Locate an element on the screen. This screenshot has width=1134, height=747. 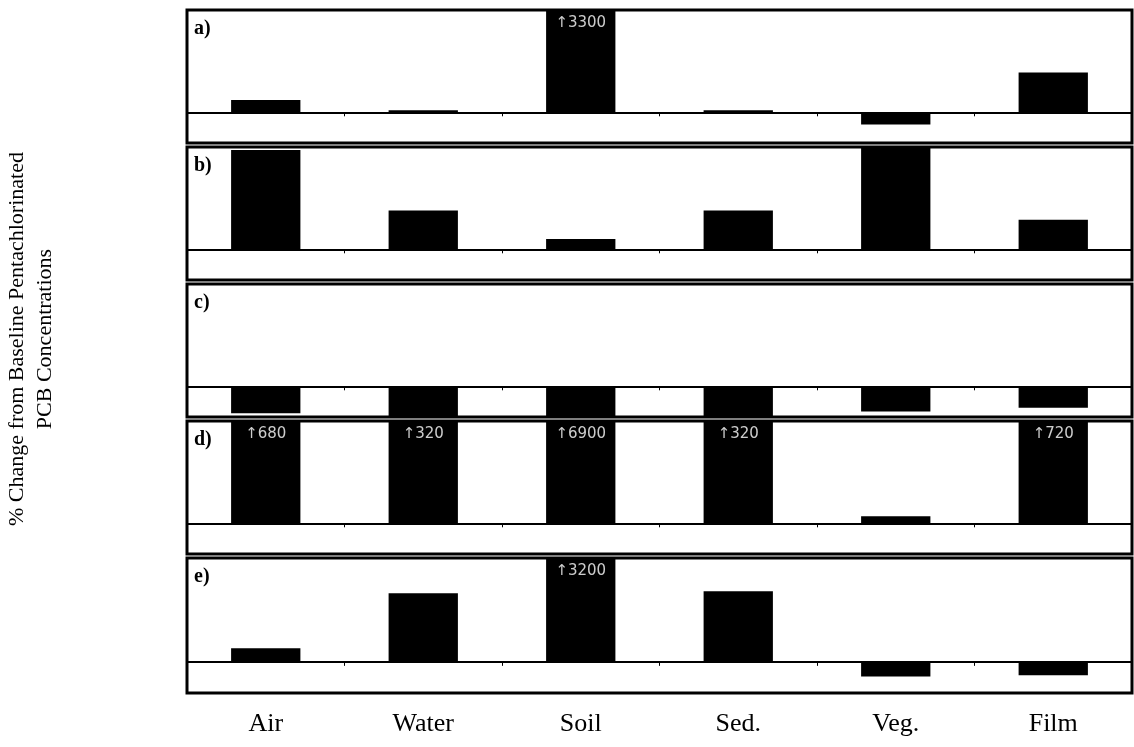
chart-title: b) is located at coordinates (203, 164).